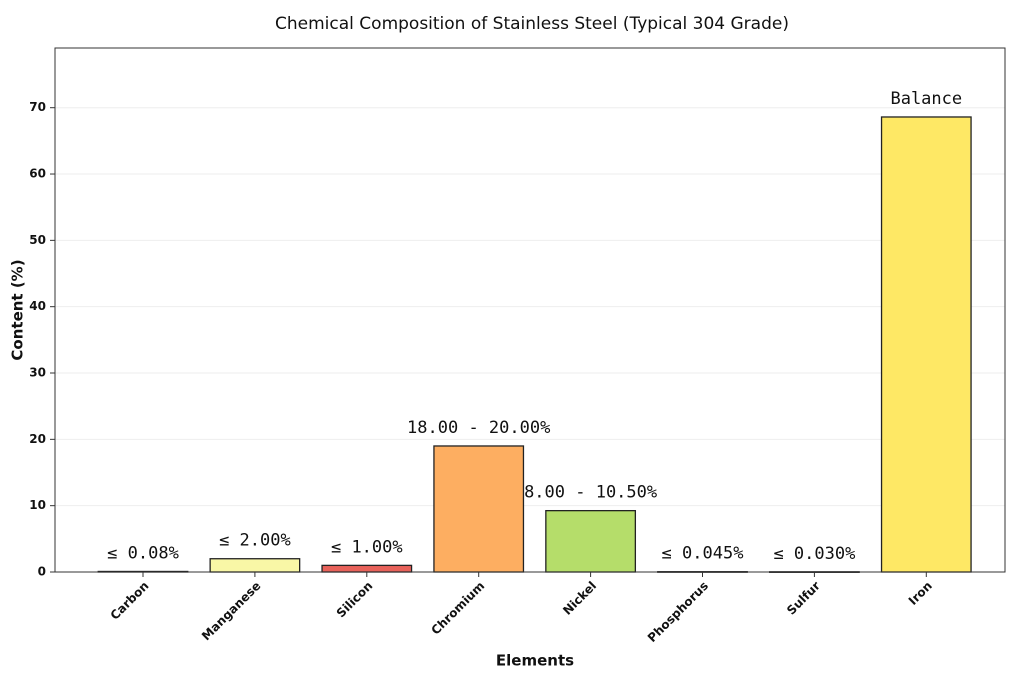 The width and height of the screenshot is (1024, 684). Describe the element at coordinates (42, 572) in the screenshot. I see `y-tick-label: 0` at that location.